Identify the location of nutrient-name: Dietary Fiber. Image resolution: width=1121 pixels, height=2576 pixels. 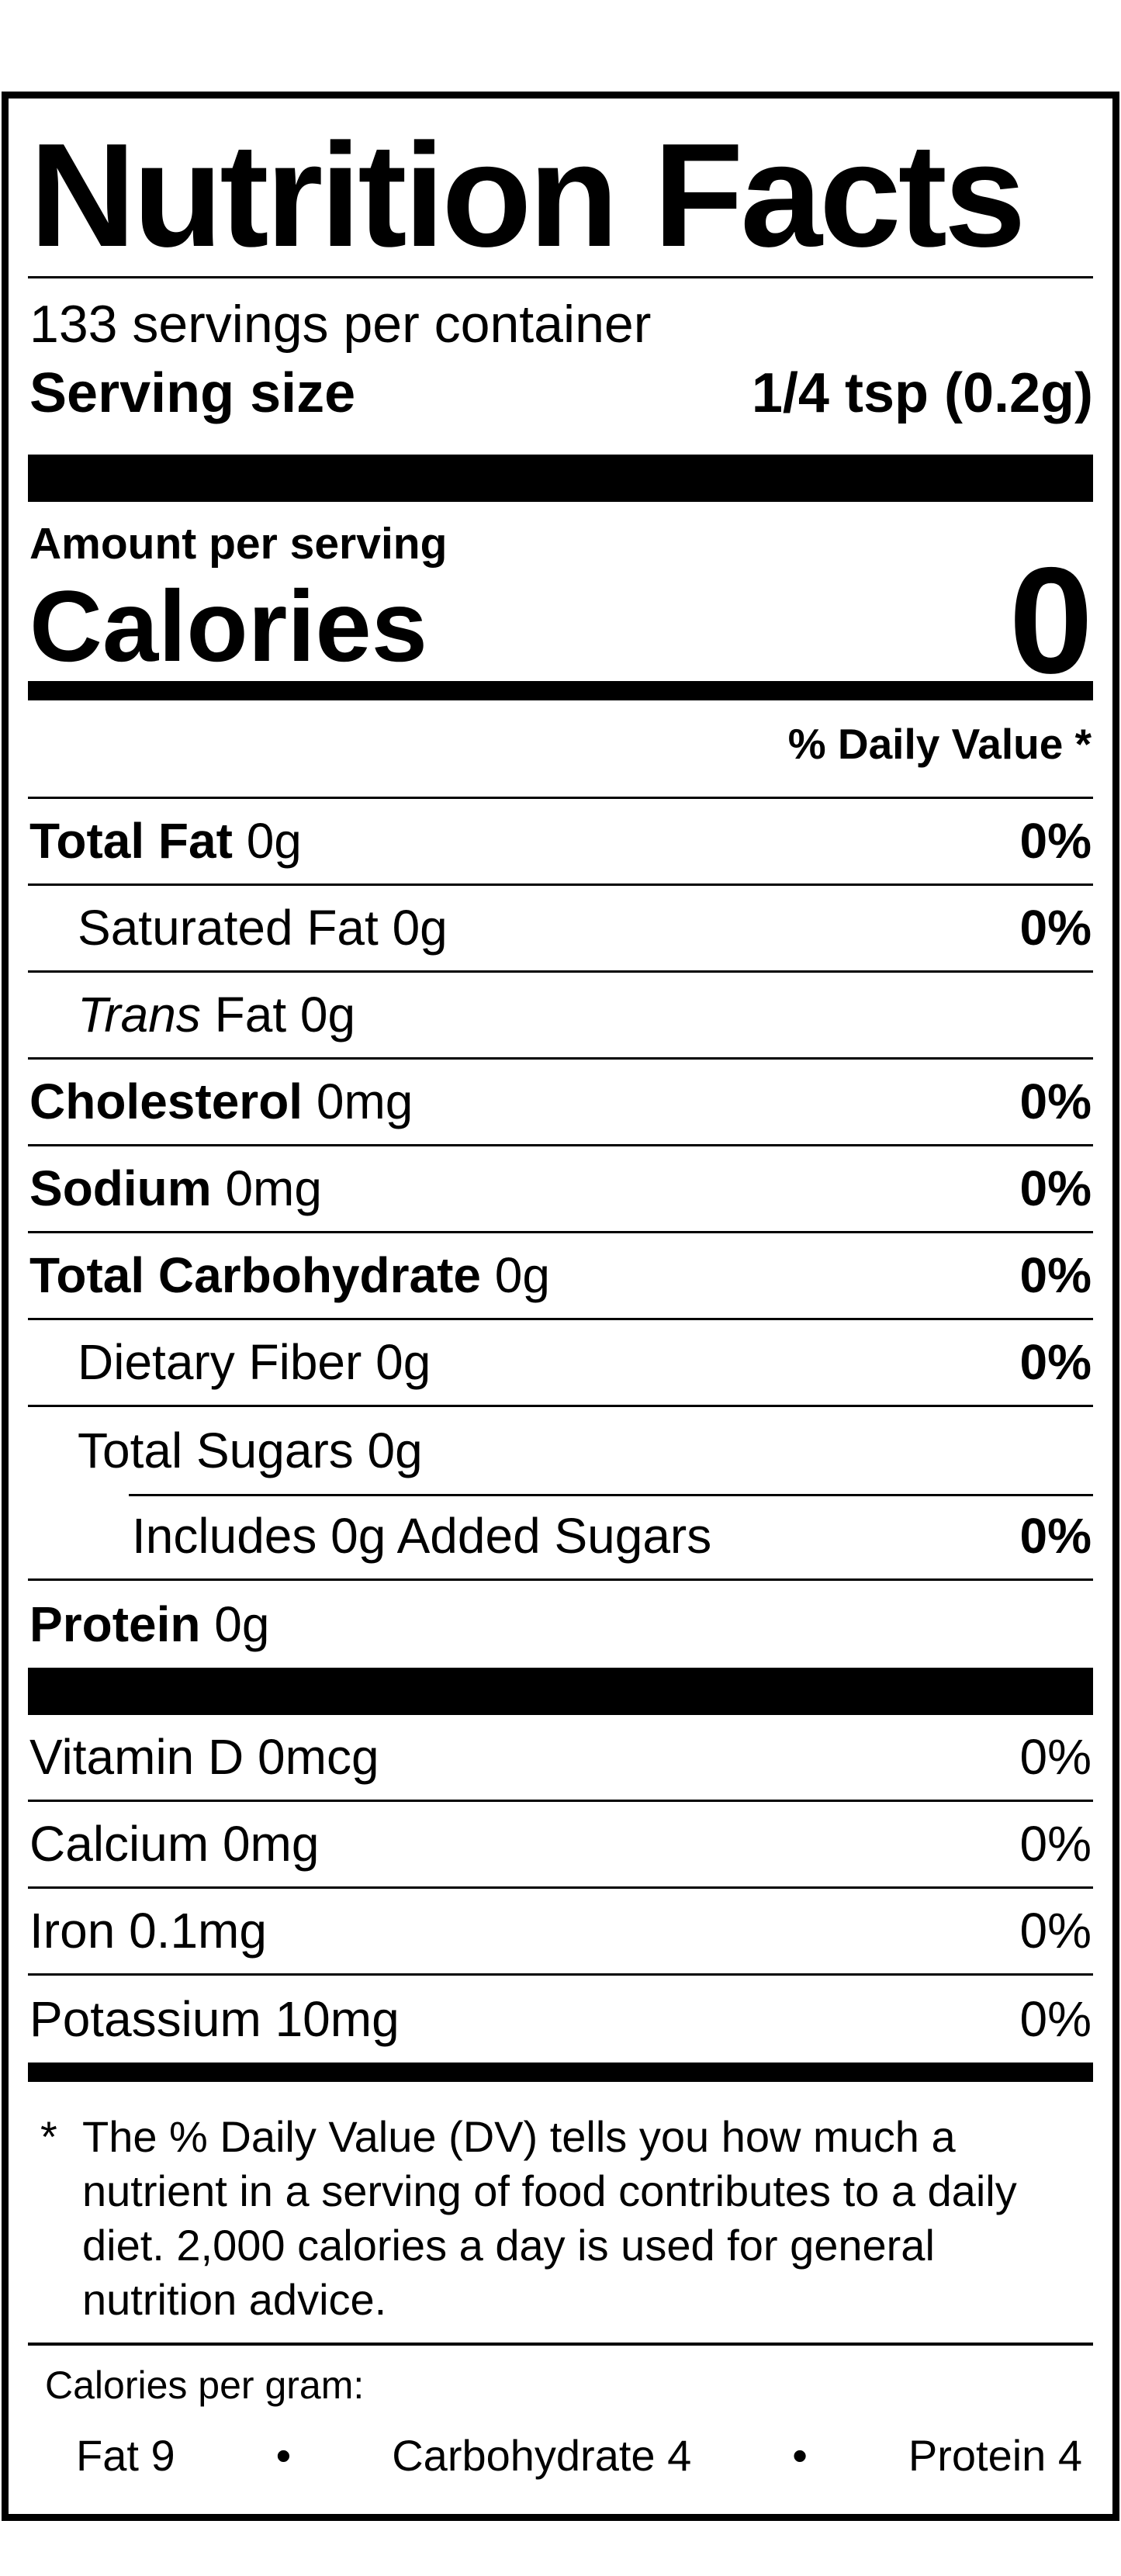
(220, 1362).